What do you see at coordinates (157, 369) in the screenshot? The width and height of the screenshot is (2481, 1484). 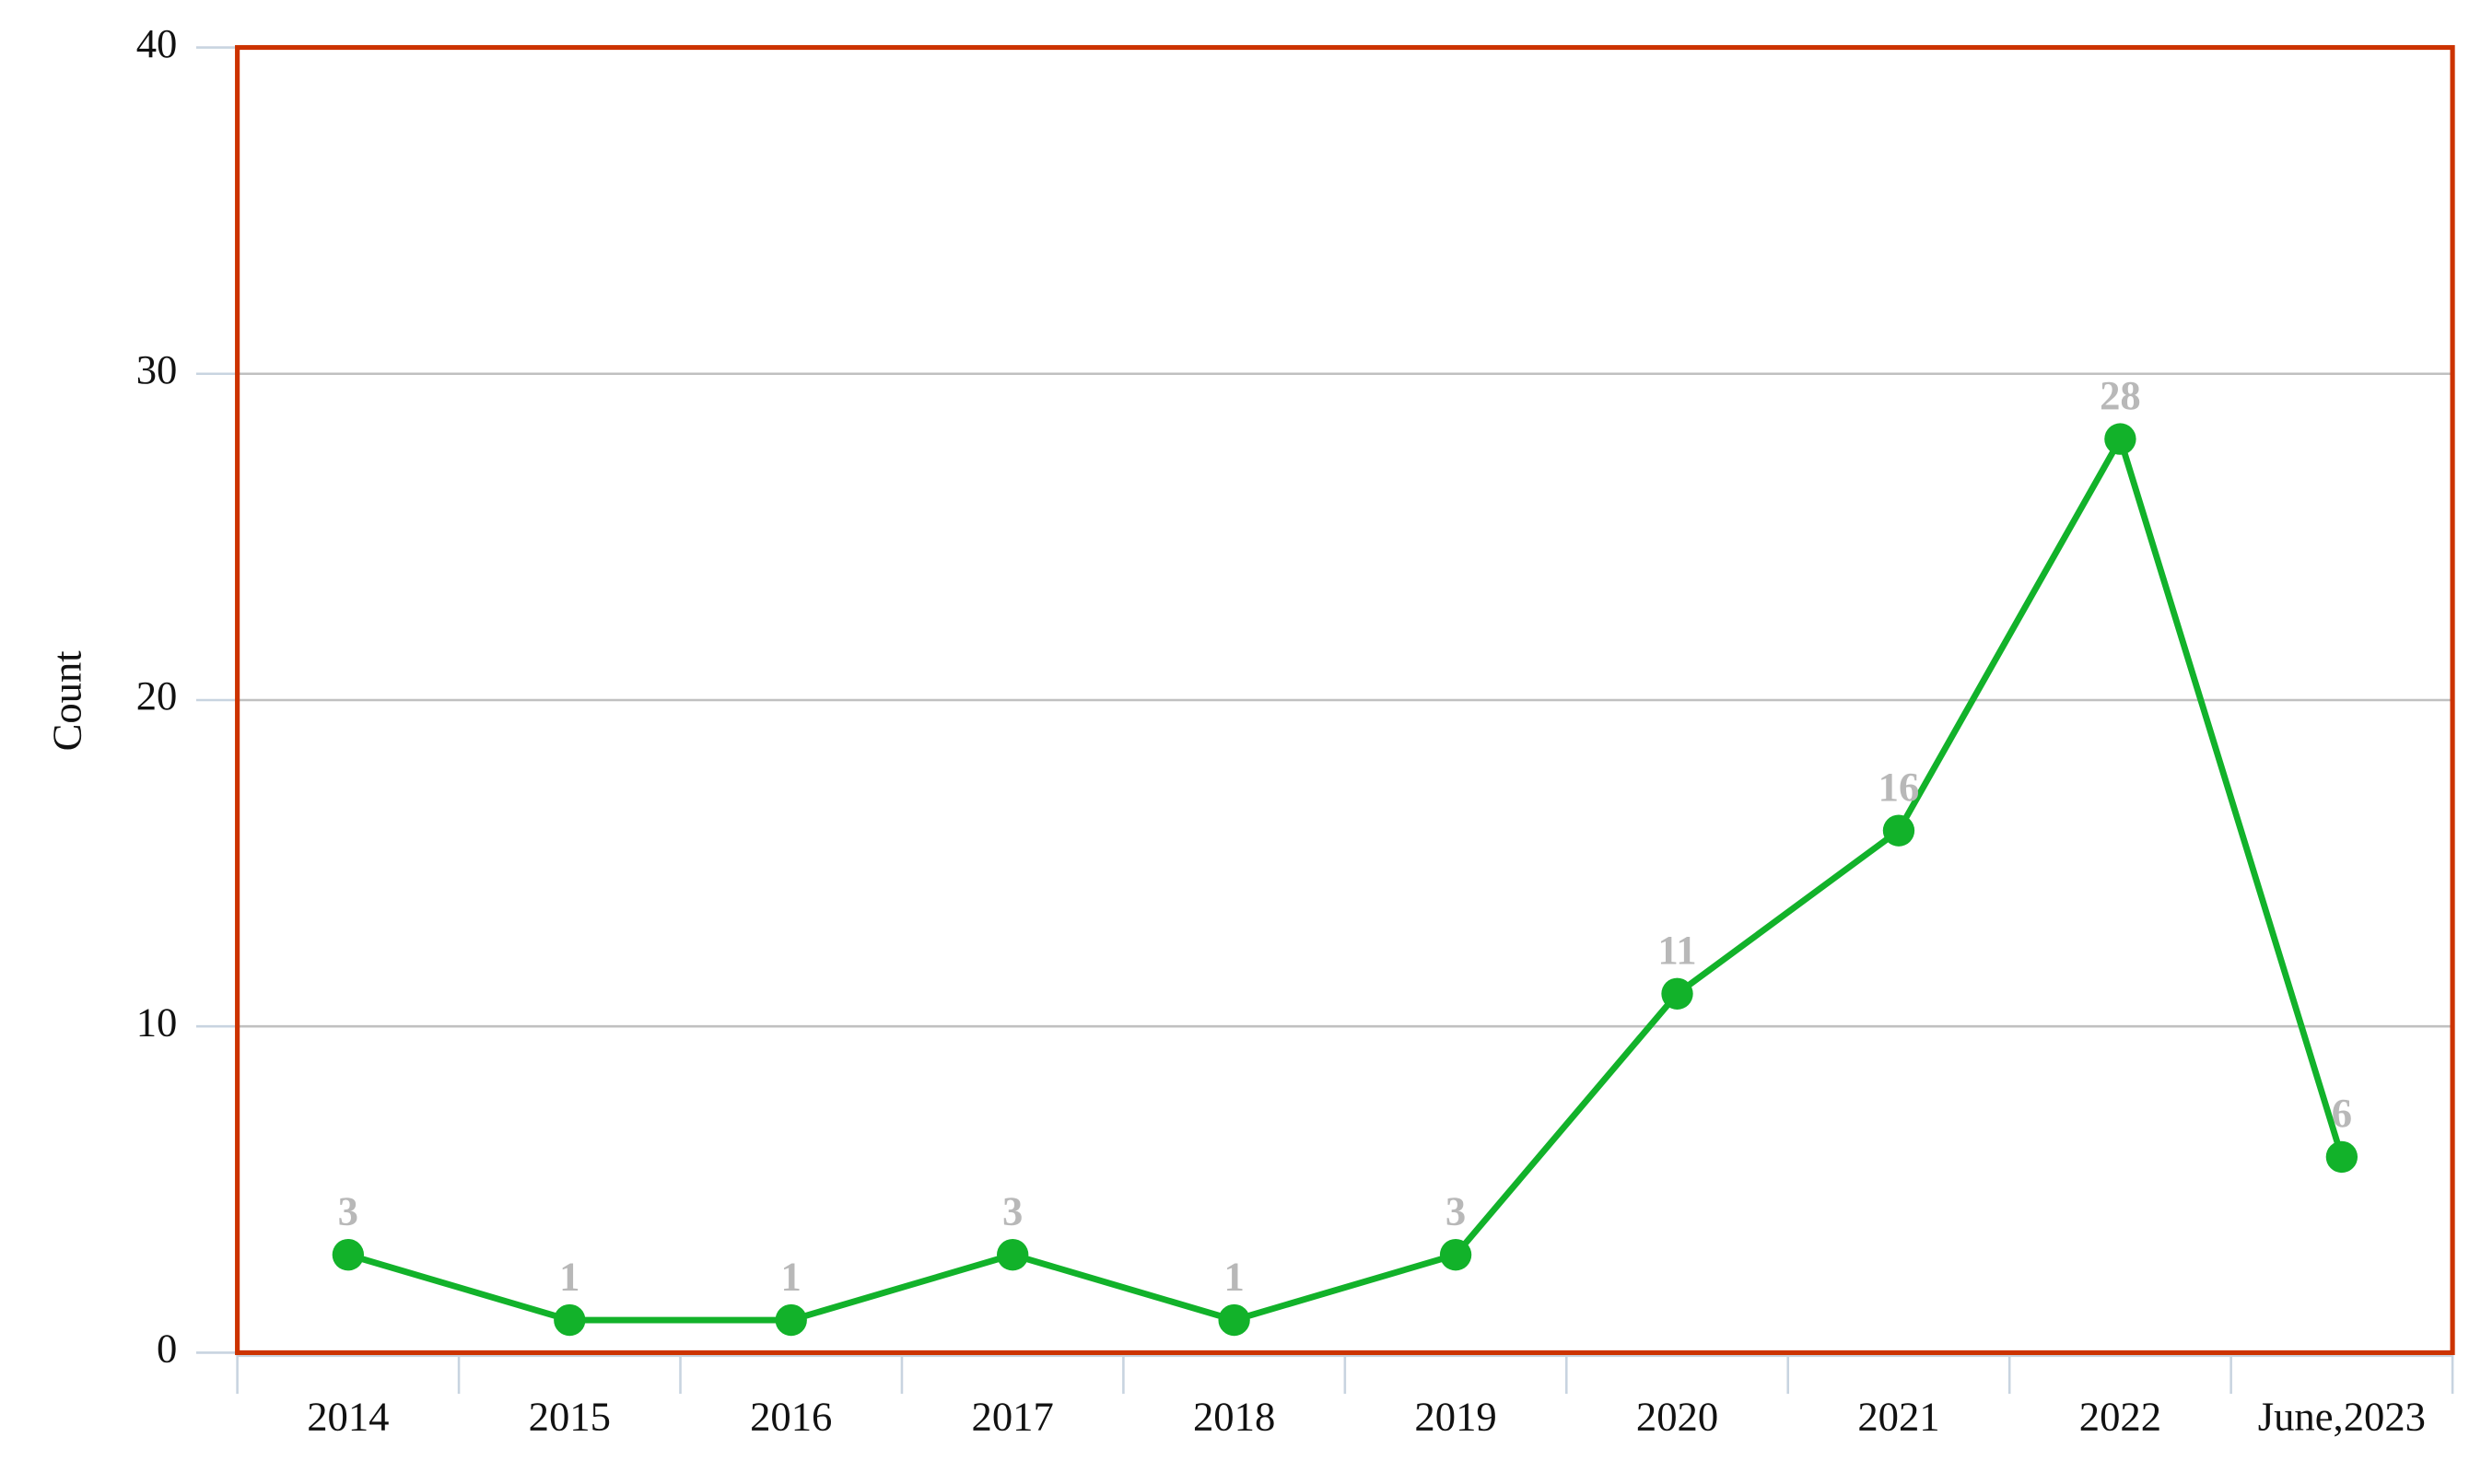 I see `y-tick-label: 30` at bounding box center [157, 369].